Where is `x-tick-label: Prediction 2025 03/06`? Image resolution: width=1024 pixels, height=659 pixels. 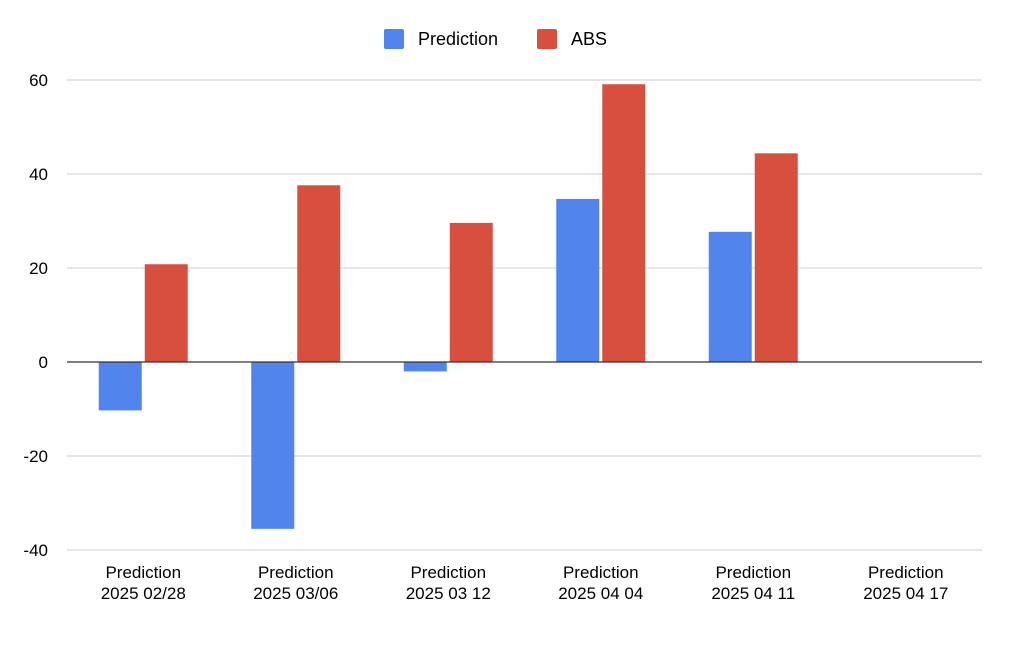 x-tick-label: Prediction 2025 03/06 is located at coordinates (295, 583).